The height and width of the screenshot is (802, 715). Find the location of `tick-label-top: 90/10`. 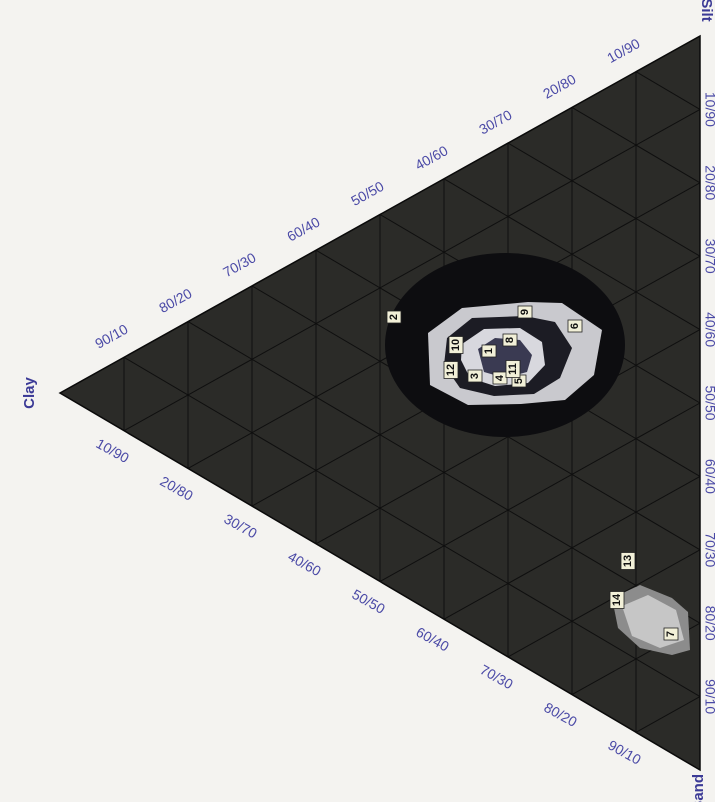

tick-label-top: 90/10 is located at coordinates (111, 336).